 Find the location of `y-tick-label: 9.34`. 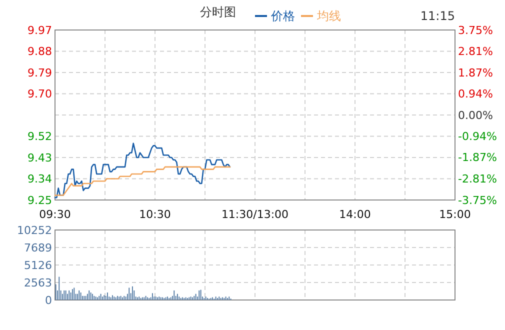

y-tick-label: 9.34 is located at coordinates (40, 179).